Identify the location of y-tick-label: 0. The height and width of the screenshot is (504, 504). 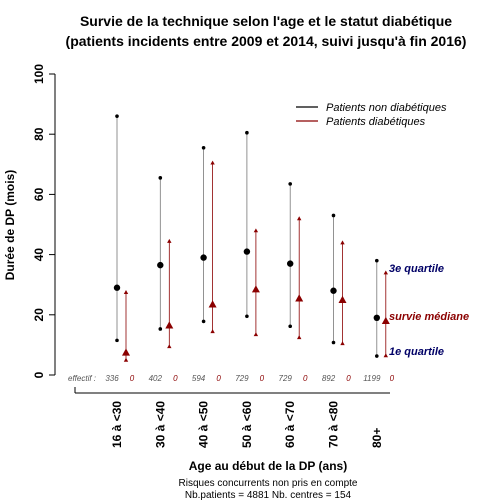
(39, 374).